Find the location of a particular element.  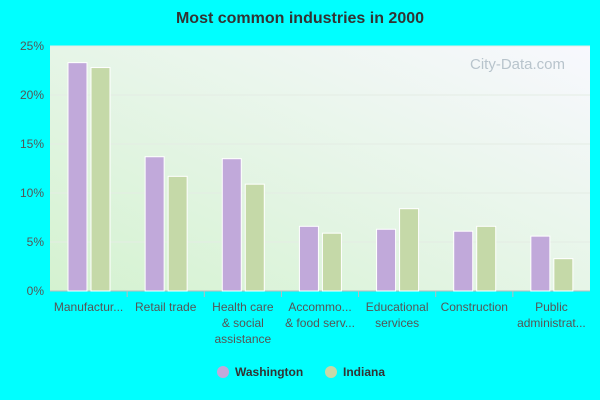

y-tick-label: 25% is located at coordinates (32, 46).